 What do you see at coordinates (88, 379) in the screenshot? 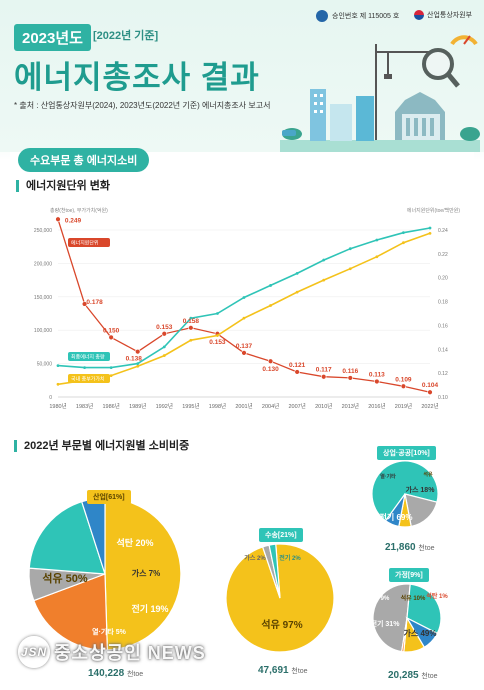
I see `legend-gva: 국내 총부가가치` at bounding box center [88, 379].